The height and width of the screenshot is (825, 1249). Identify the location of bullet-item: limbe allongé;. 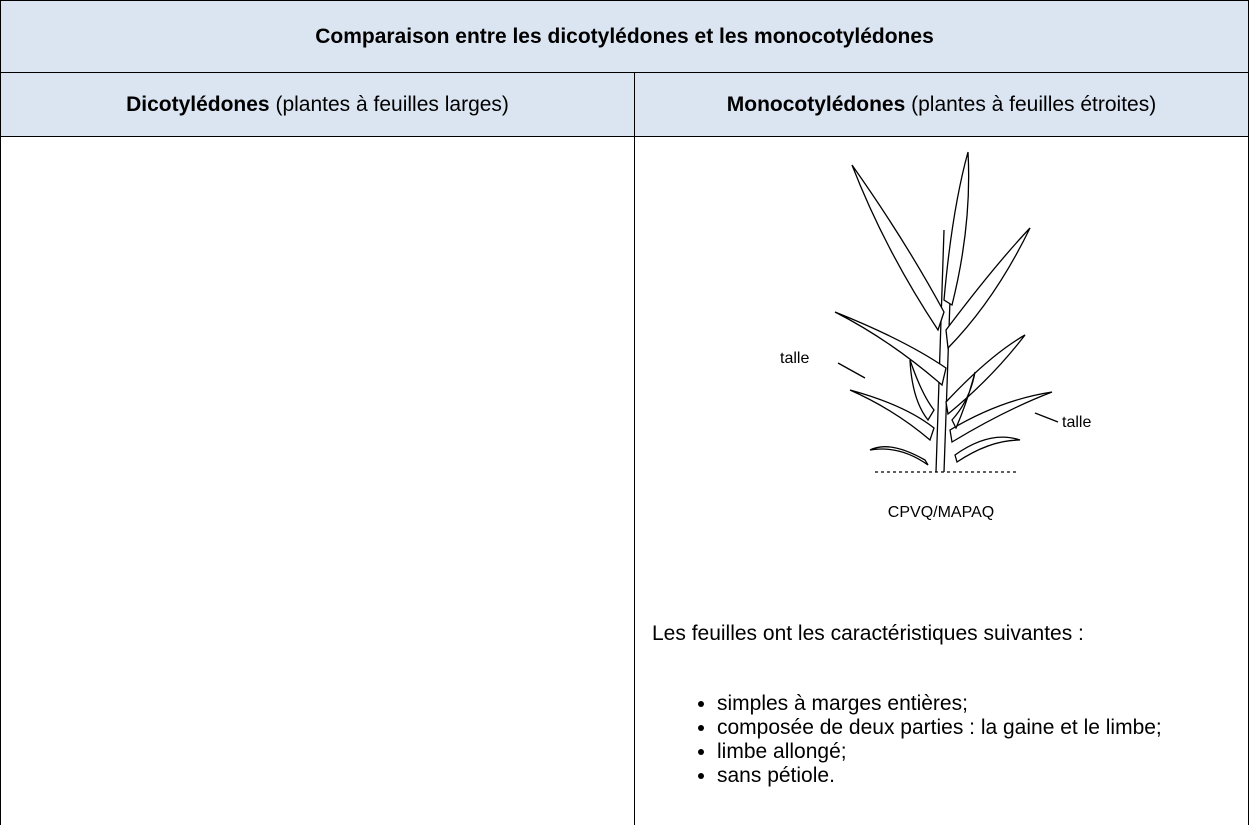
(973, 752).